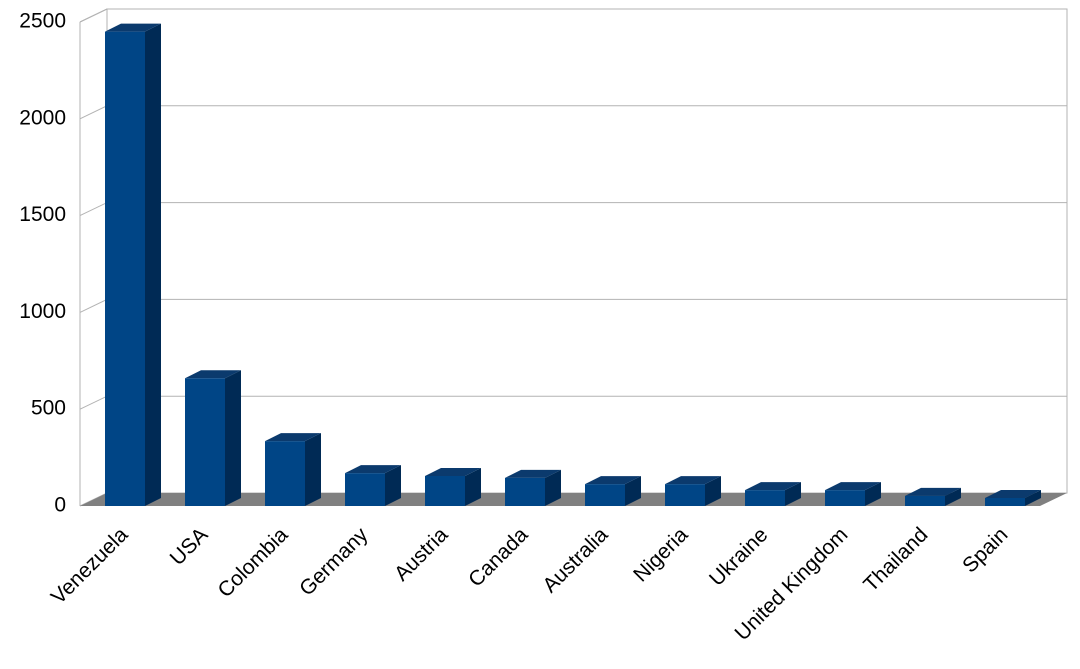 The width and height of the screenshot is (1080, 669). What do you see at coordinates (661, 555) in the screenshot?
I see `x-tick-label: Nigeria` at bounding box center [661, 555].